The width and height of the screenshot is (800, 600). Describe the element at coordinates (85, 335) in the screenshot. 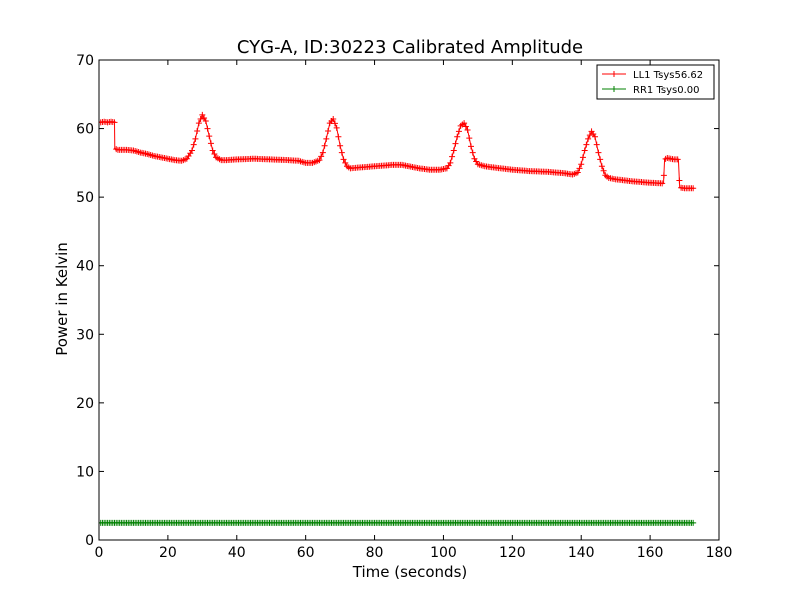

I see `y-tick-label: 30` at that location.